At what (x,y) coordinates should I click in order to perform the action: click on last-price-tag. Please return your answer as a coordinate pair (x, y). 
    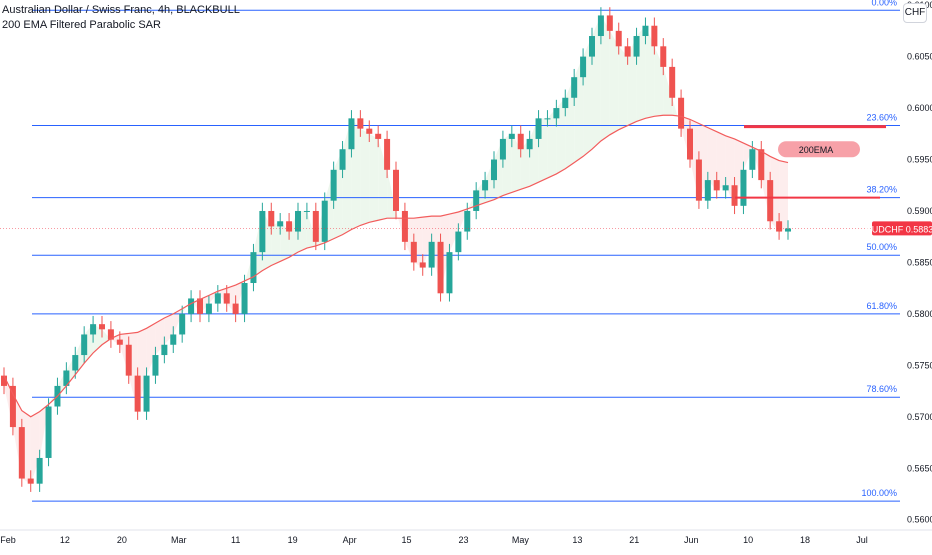
    Looking at the image, I should click on (902, 228).